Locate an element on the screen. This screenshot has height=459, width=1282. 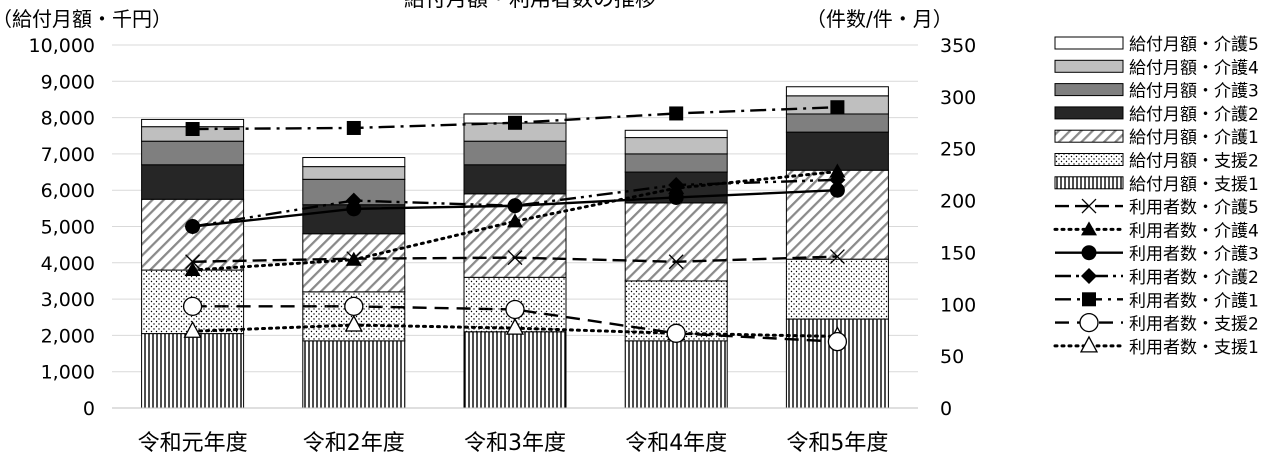
x-tick-label: 令和2年度 is located at coordinates (354, 443).